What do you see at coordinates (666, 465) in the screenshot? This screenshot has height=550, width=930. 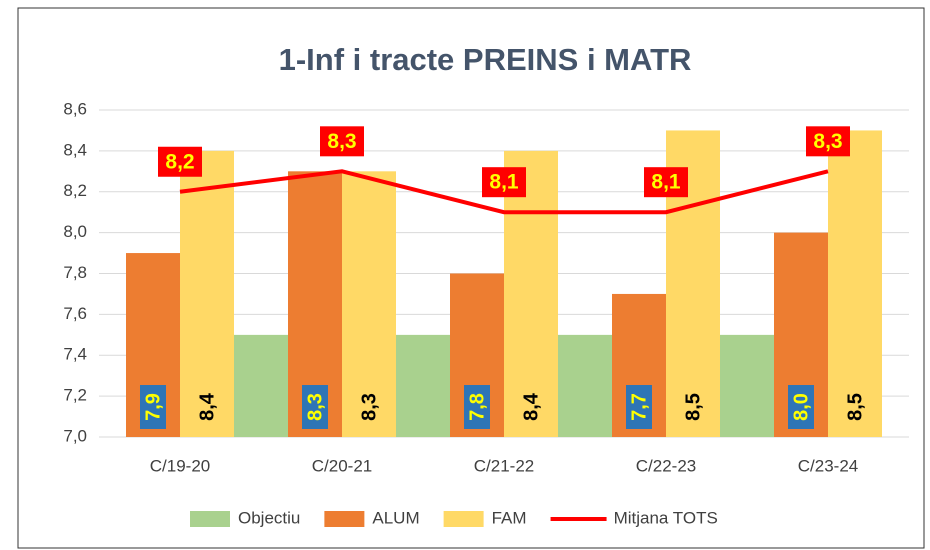 I see `x-tick-label: C/22-23` at bounding box center [666, 465].